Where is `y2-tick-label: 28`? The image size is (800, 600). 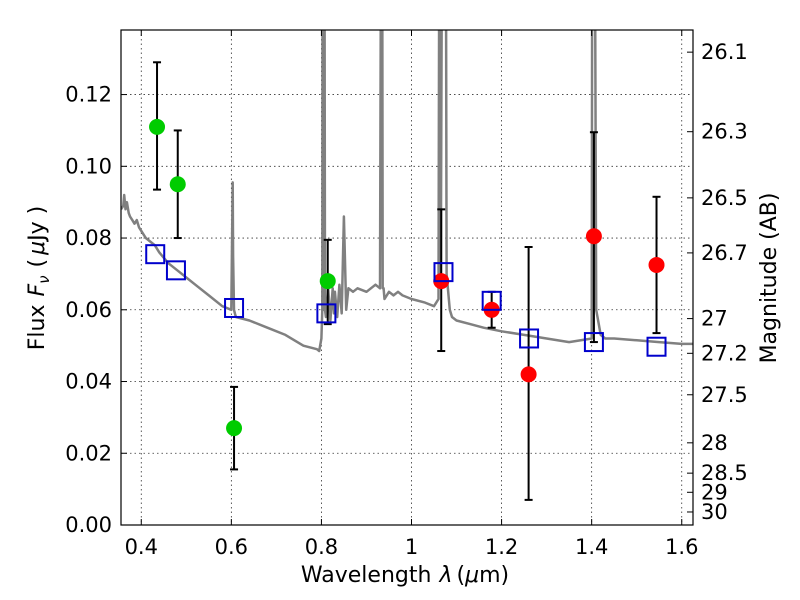 y2-tick-label: 28 is located at coordinates (714, 443).